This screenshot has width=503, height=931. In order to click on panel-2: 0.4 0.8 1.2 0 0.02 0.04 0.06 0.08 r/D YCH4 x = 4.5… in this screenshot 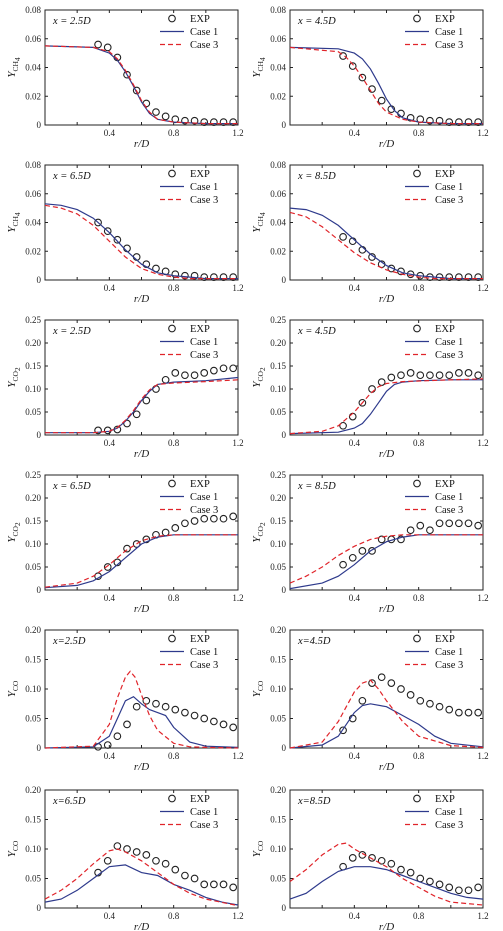, I will do `click(370, 77)`.